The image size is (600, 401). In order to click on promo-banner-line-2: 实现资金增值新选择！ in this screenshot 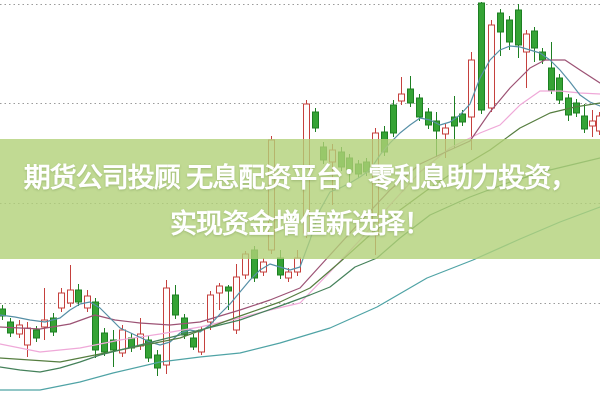, I will do `click(300, 224)`.